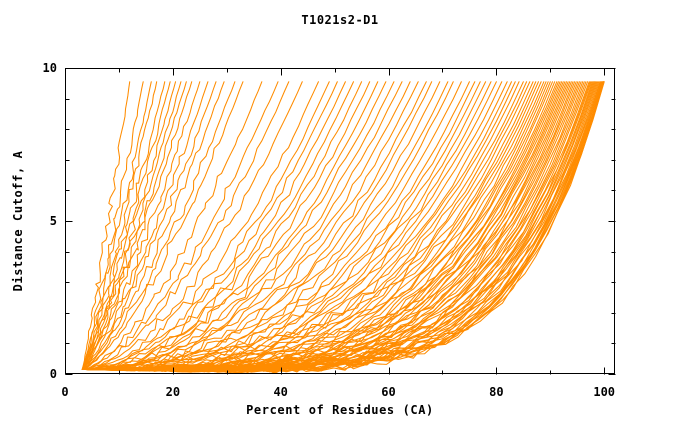 This screenshot has width=680, height=440. I want to click on y-tick-label-0: 0, so click(53, 374).